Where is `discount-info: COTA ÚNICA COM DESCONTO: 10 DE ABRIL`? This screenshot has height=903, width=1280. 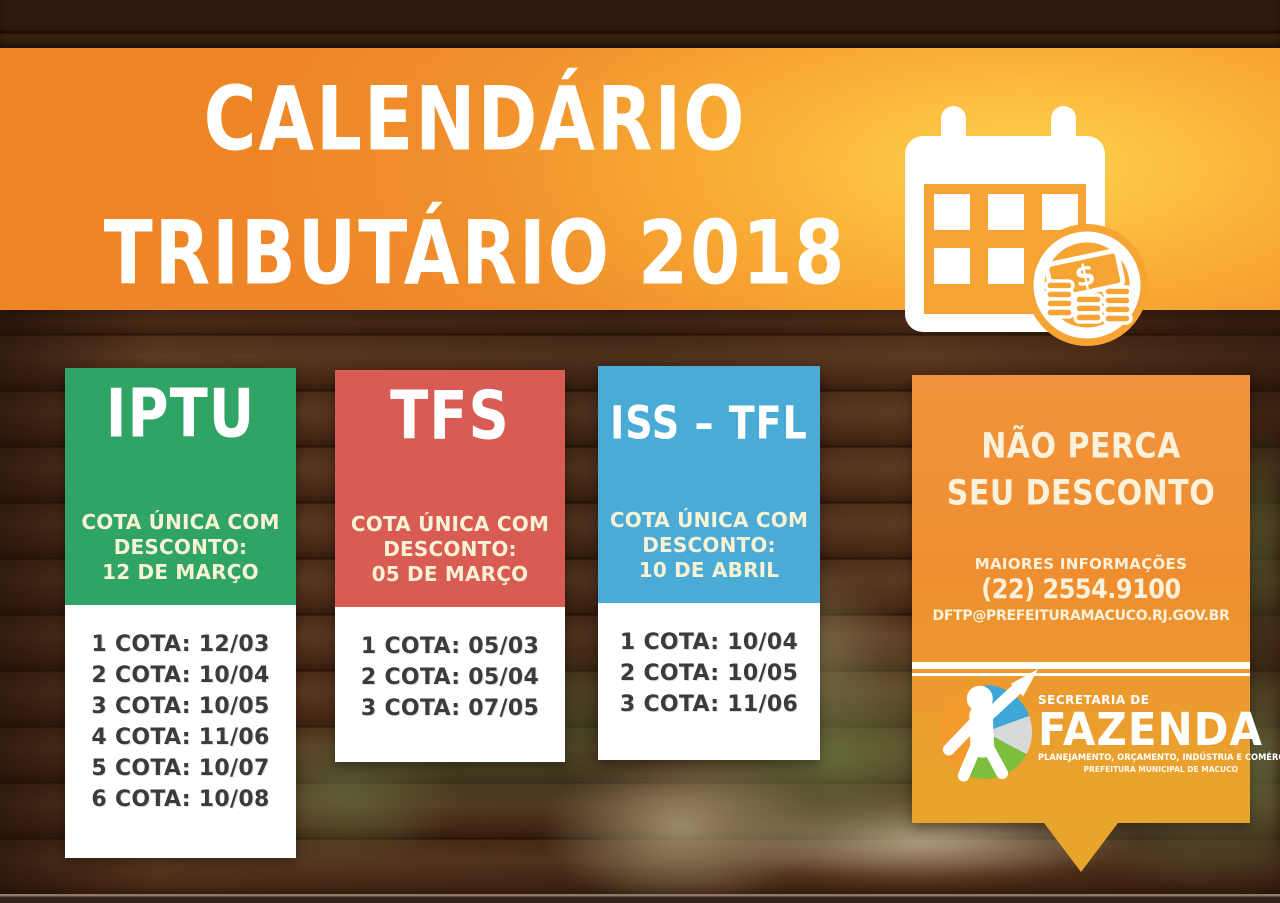 discount-info: COTA ÚNICA COM DESCONTO: 10 DE ABRIL is located at coordinates (709, 545).